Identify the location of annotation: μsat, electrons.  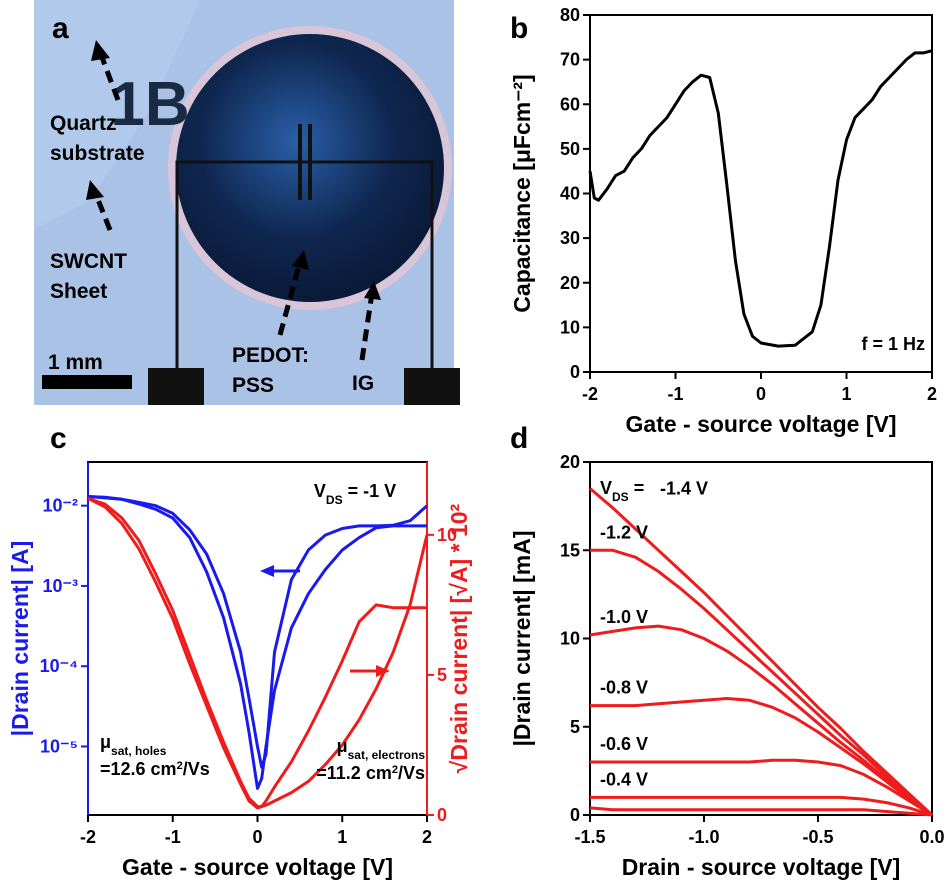
(381, 749).